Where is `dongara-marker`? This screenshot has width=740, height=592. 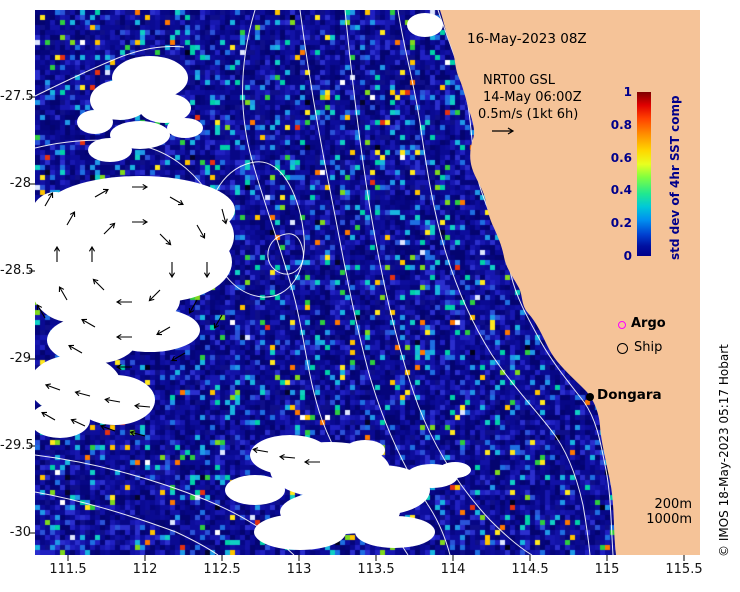
dongara-marker is located at coordinates (590, 397).